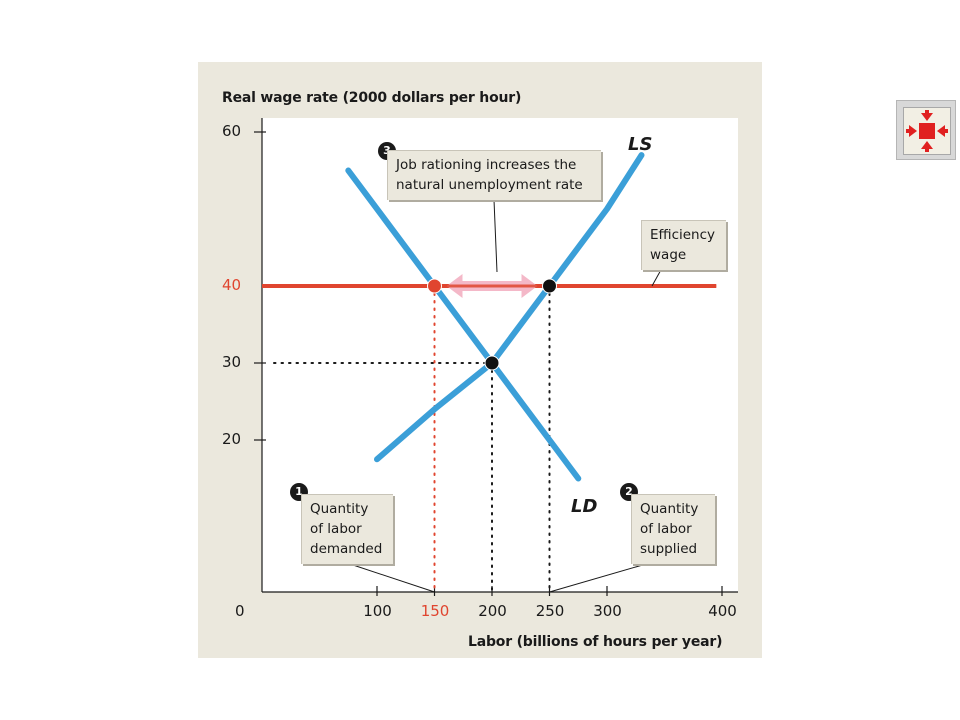  I want to click on quantity-supplied-leader, so click(598, 578).